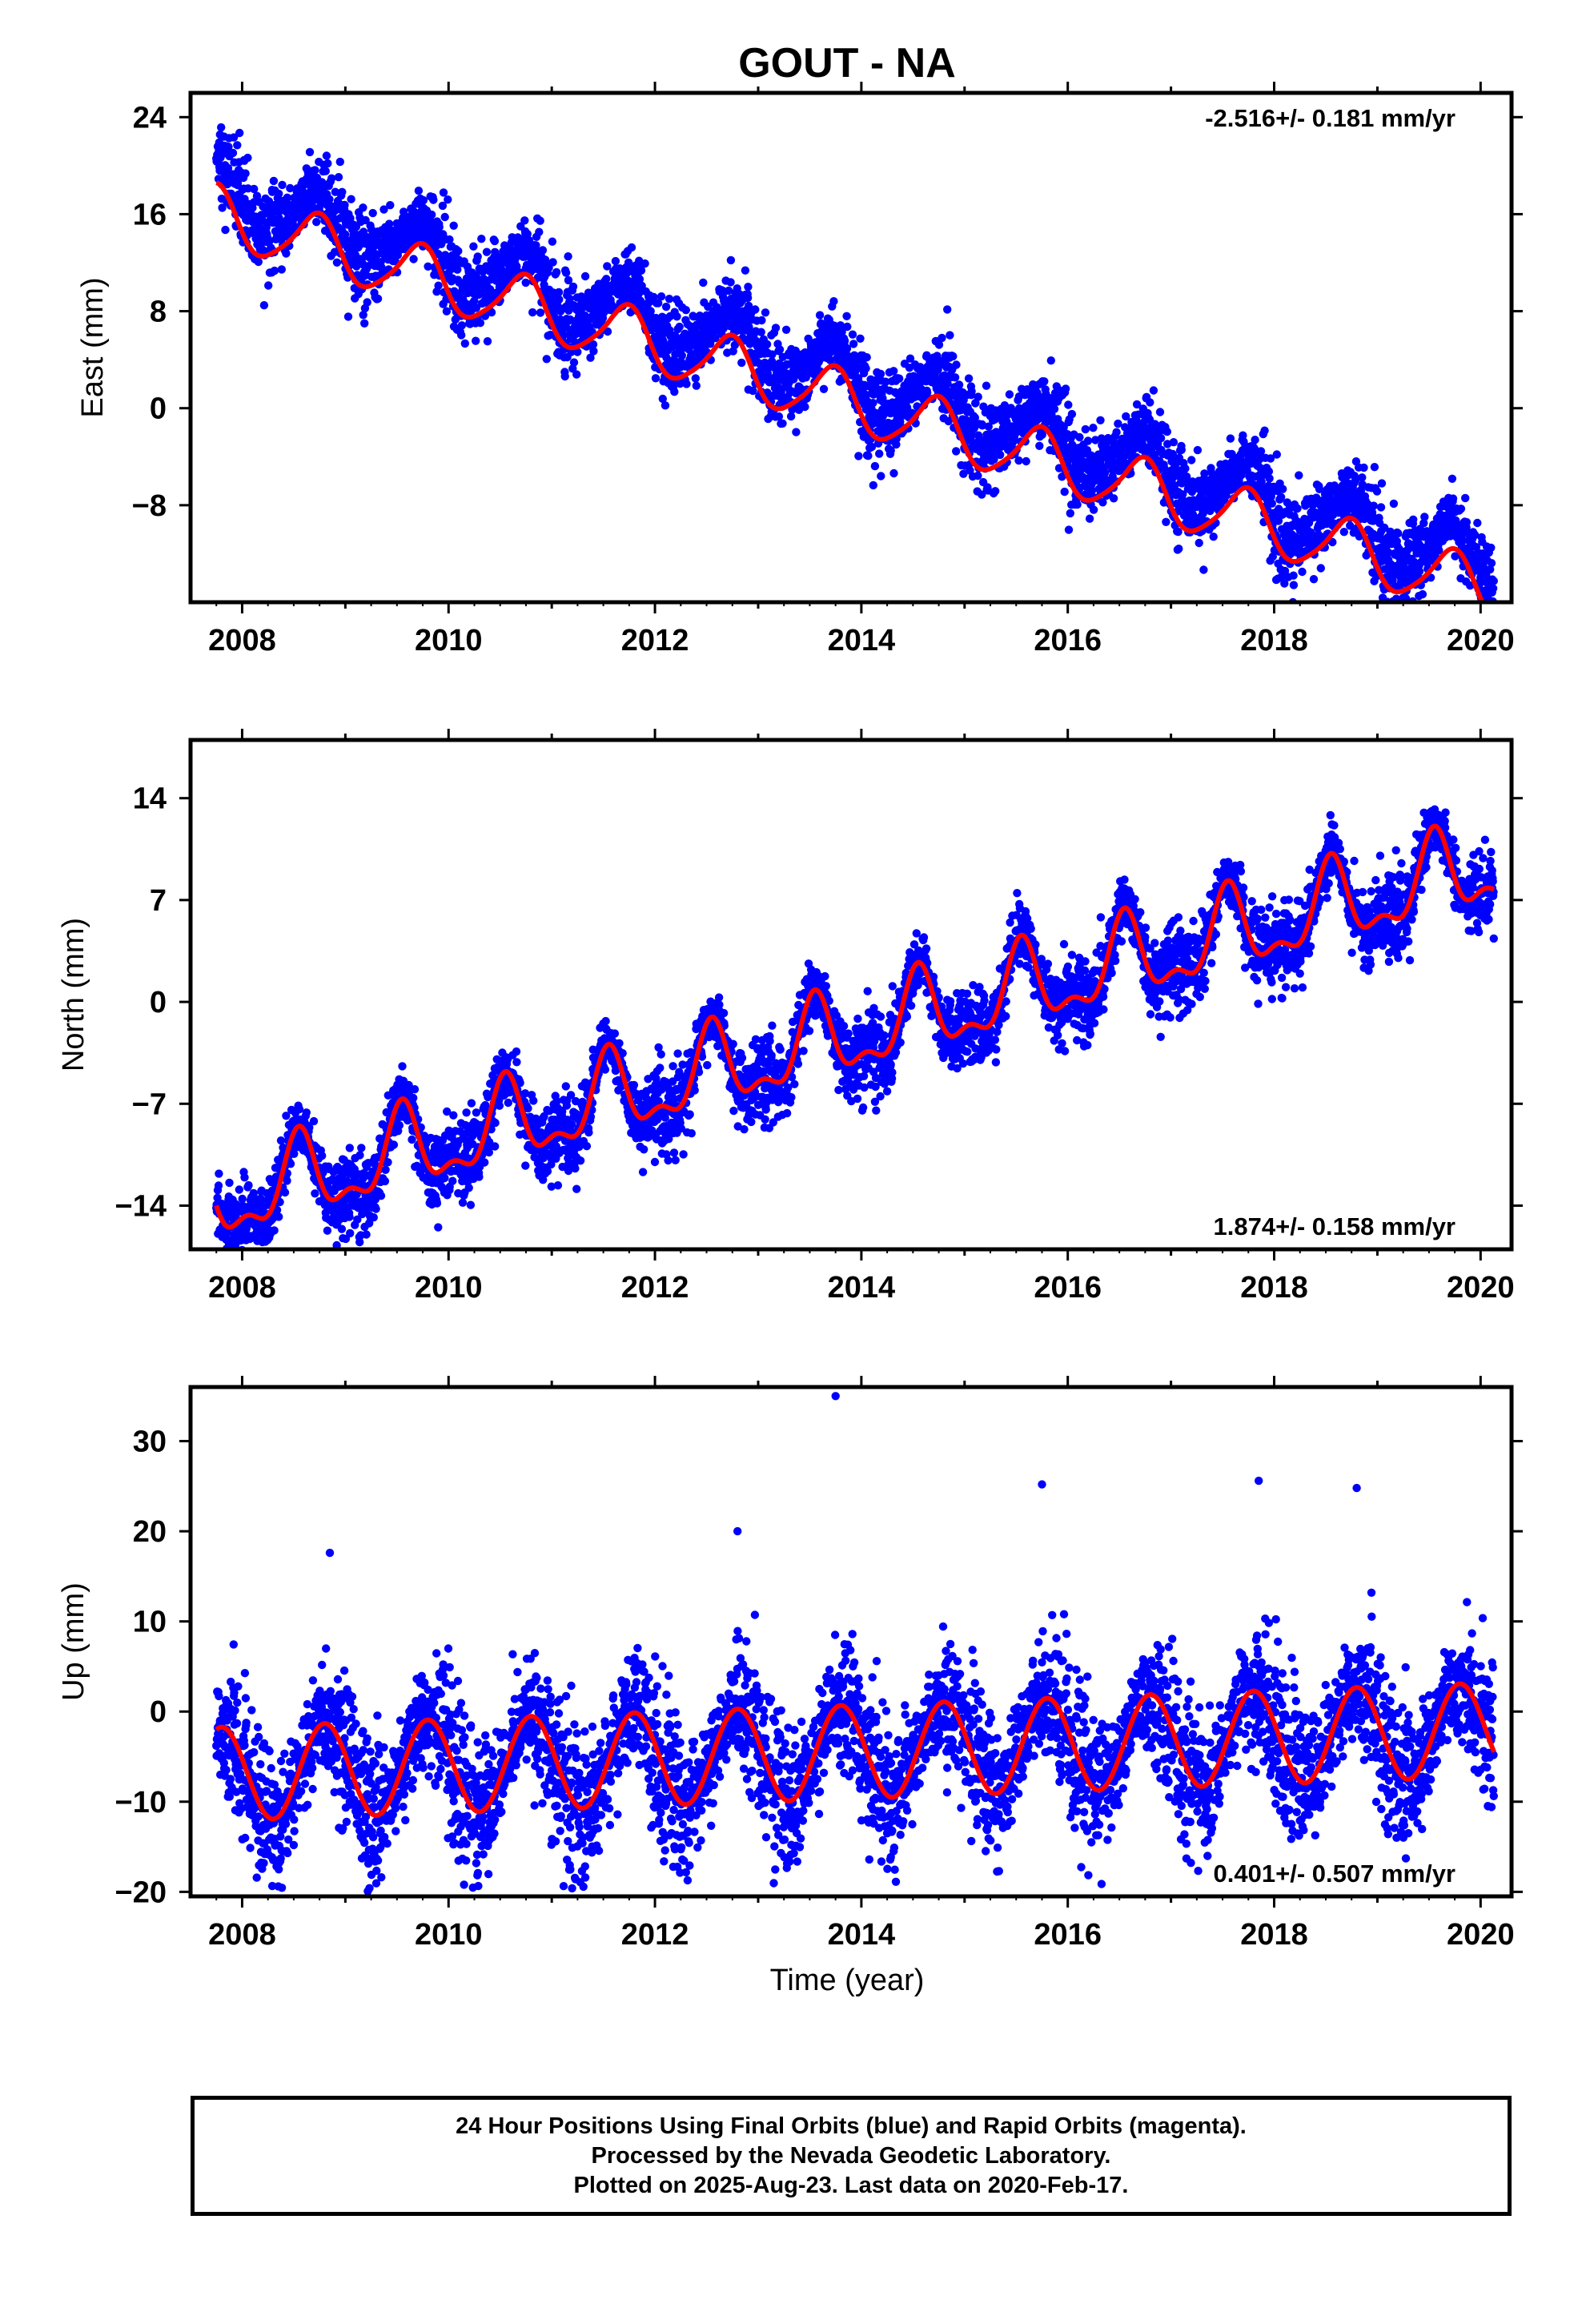 The image size is (1582, 2324). Describe the element at coordinates (150, 215) in the screenshot. I see `east-y-tick-label: 16` at that location.